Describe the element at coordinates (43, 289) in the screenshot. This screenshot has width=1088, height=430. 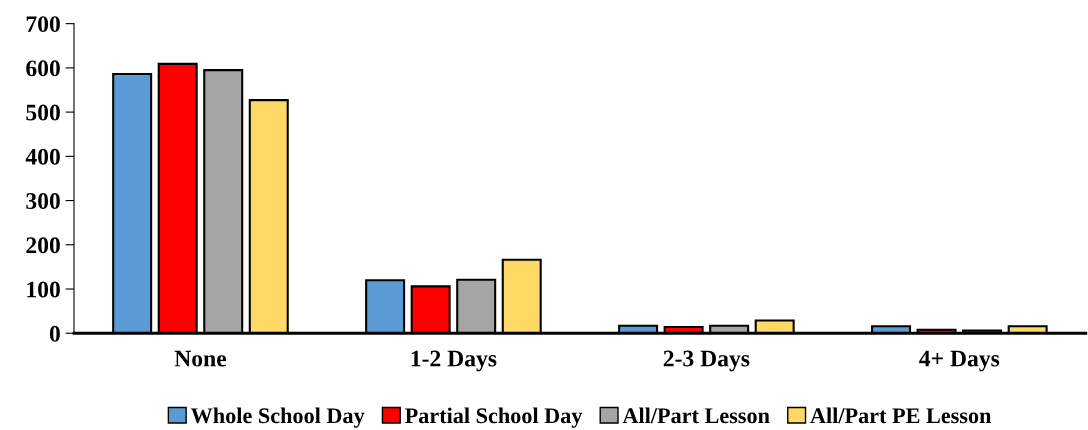
I see `y-tick-label: 100` at that location.